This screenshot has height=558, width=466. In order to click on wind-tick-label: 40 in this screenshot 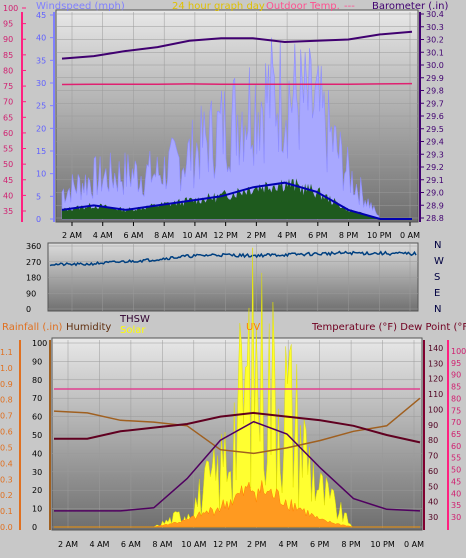, I will do `click(41, 38)`.